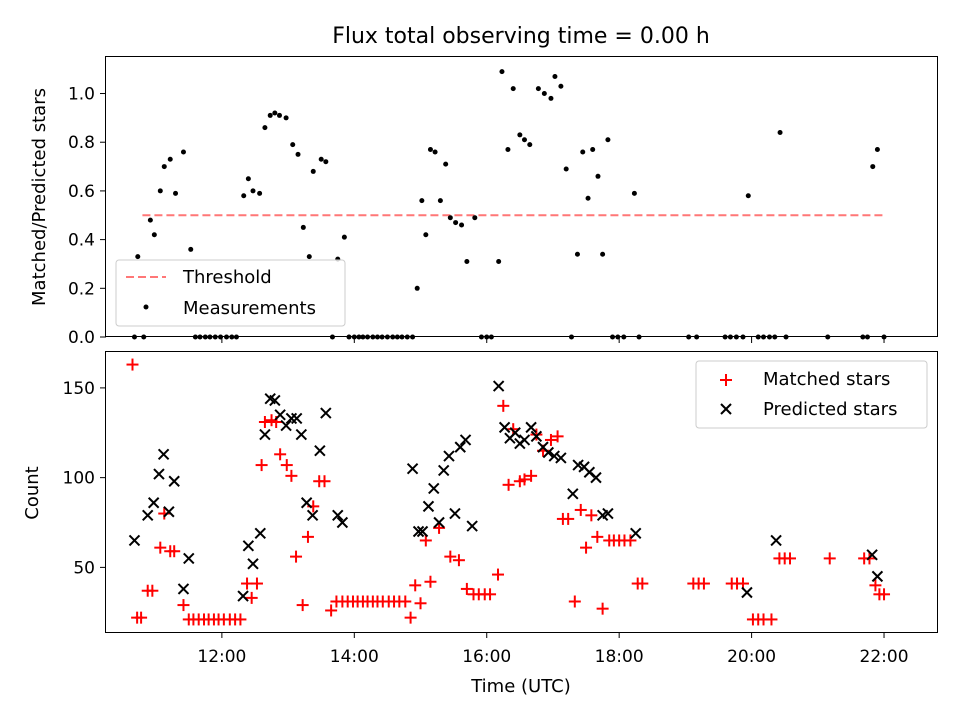 This screenshot has width=960, height=720. What do you see at coordinates (830, 409) in the screenshot?
I see `legend-predicted-label: Predicted stars` at bounding box center [830, 409].